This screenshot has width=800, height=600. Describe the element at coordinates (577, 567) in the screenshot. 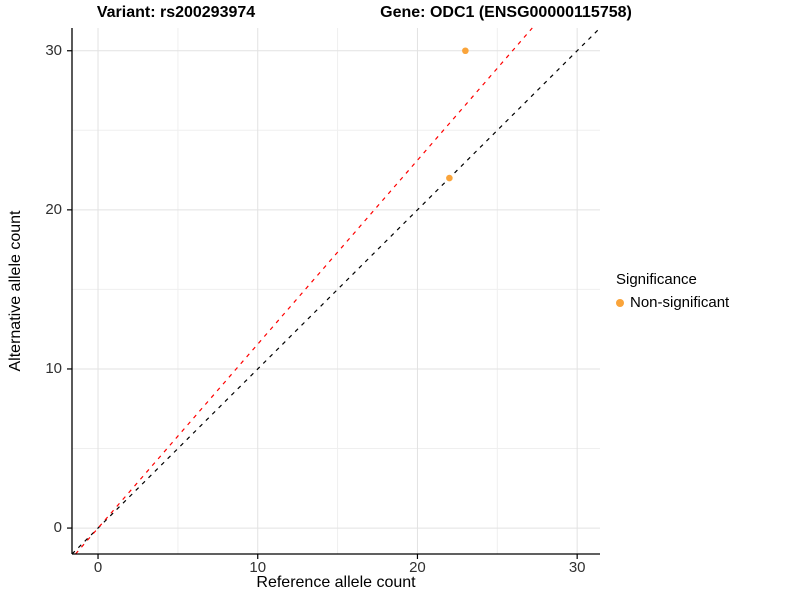

I see `x-tick-label: 30` at that location.